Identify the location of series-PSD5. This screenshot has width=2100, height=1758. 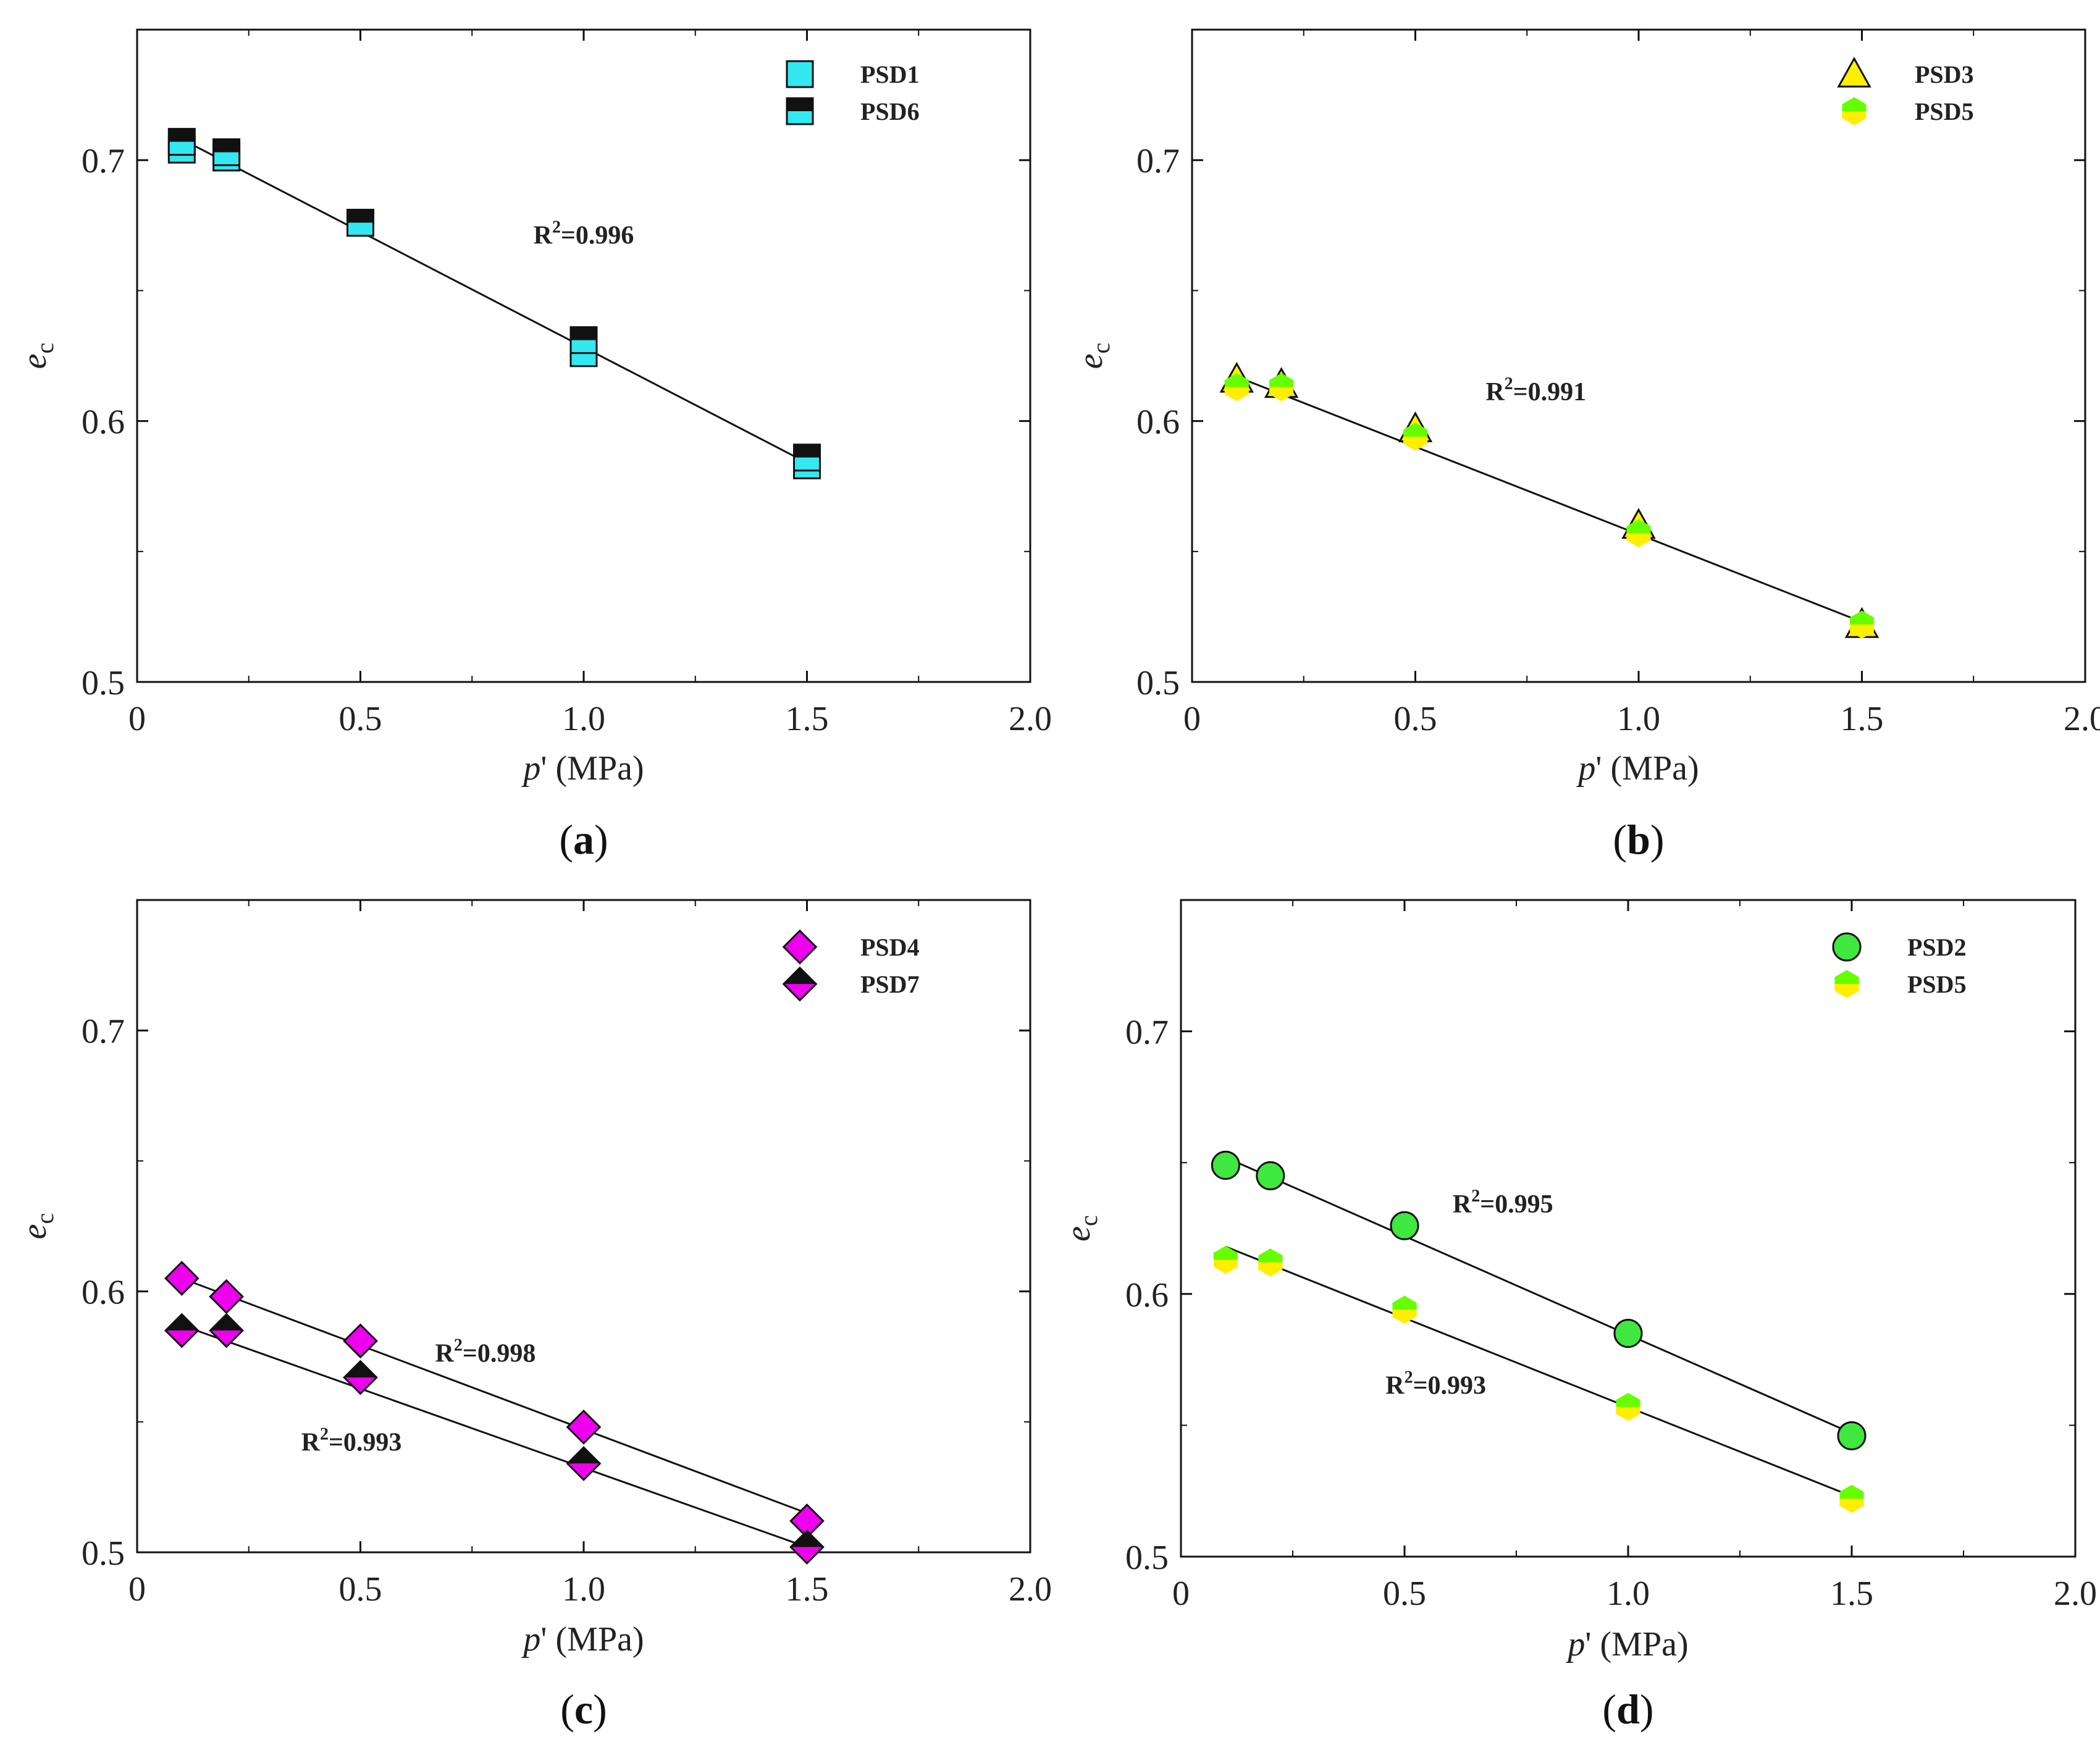
(1538, 1379).